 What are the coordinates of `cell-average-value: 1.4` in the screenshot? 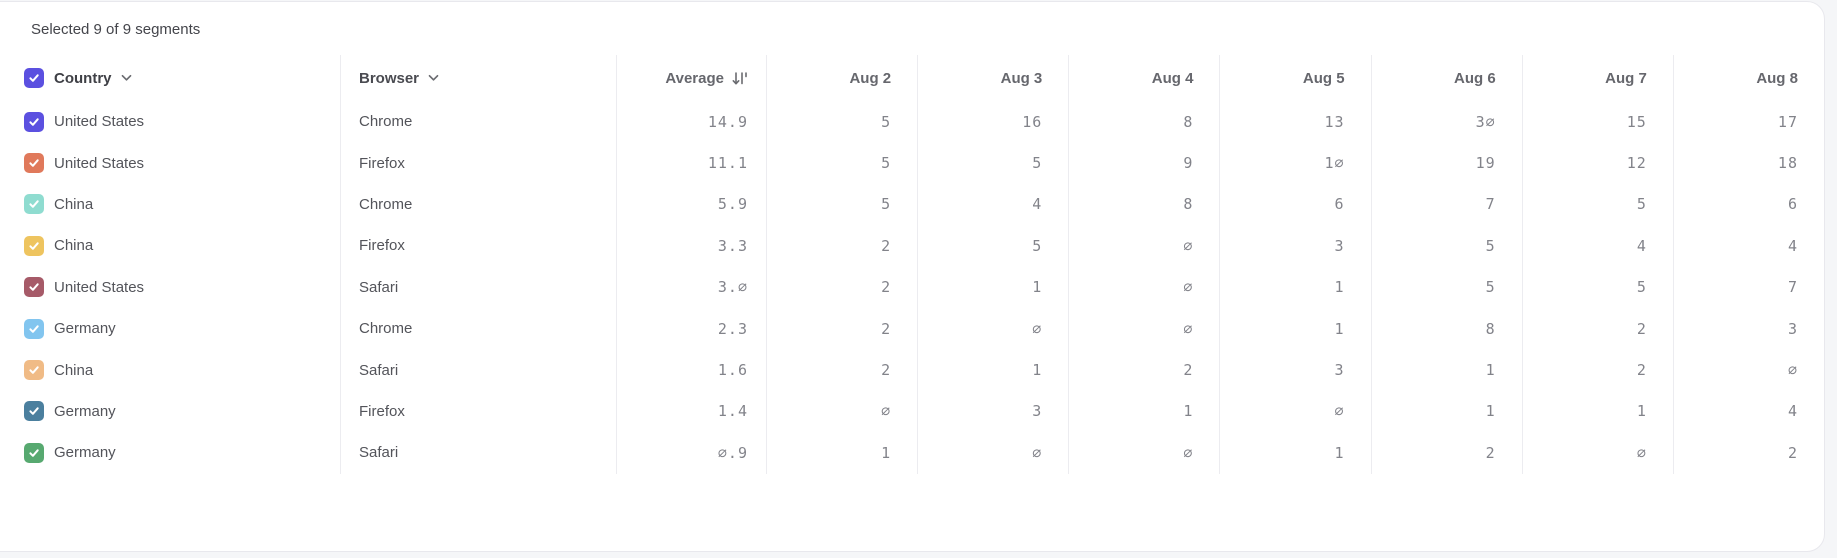 It's located at (691, 411).